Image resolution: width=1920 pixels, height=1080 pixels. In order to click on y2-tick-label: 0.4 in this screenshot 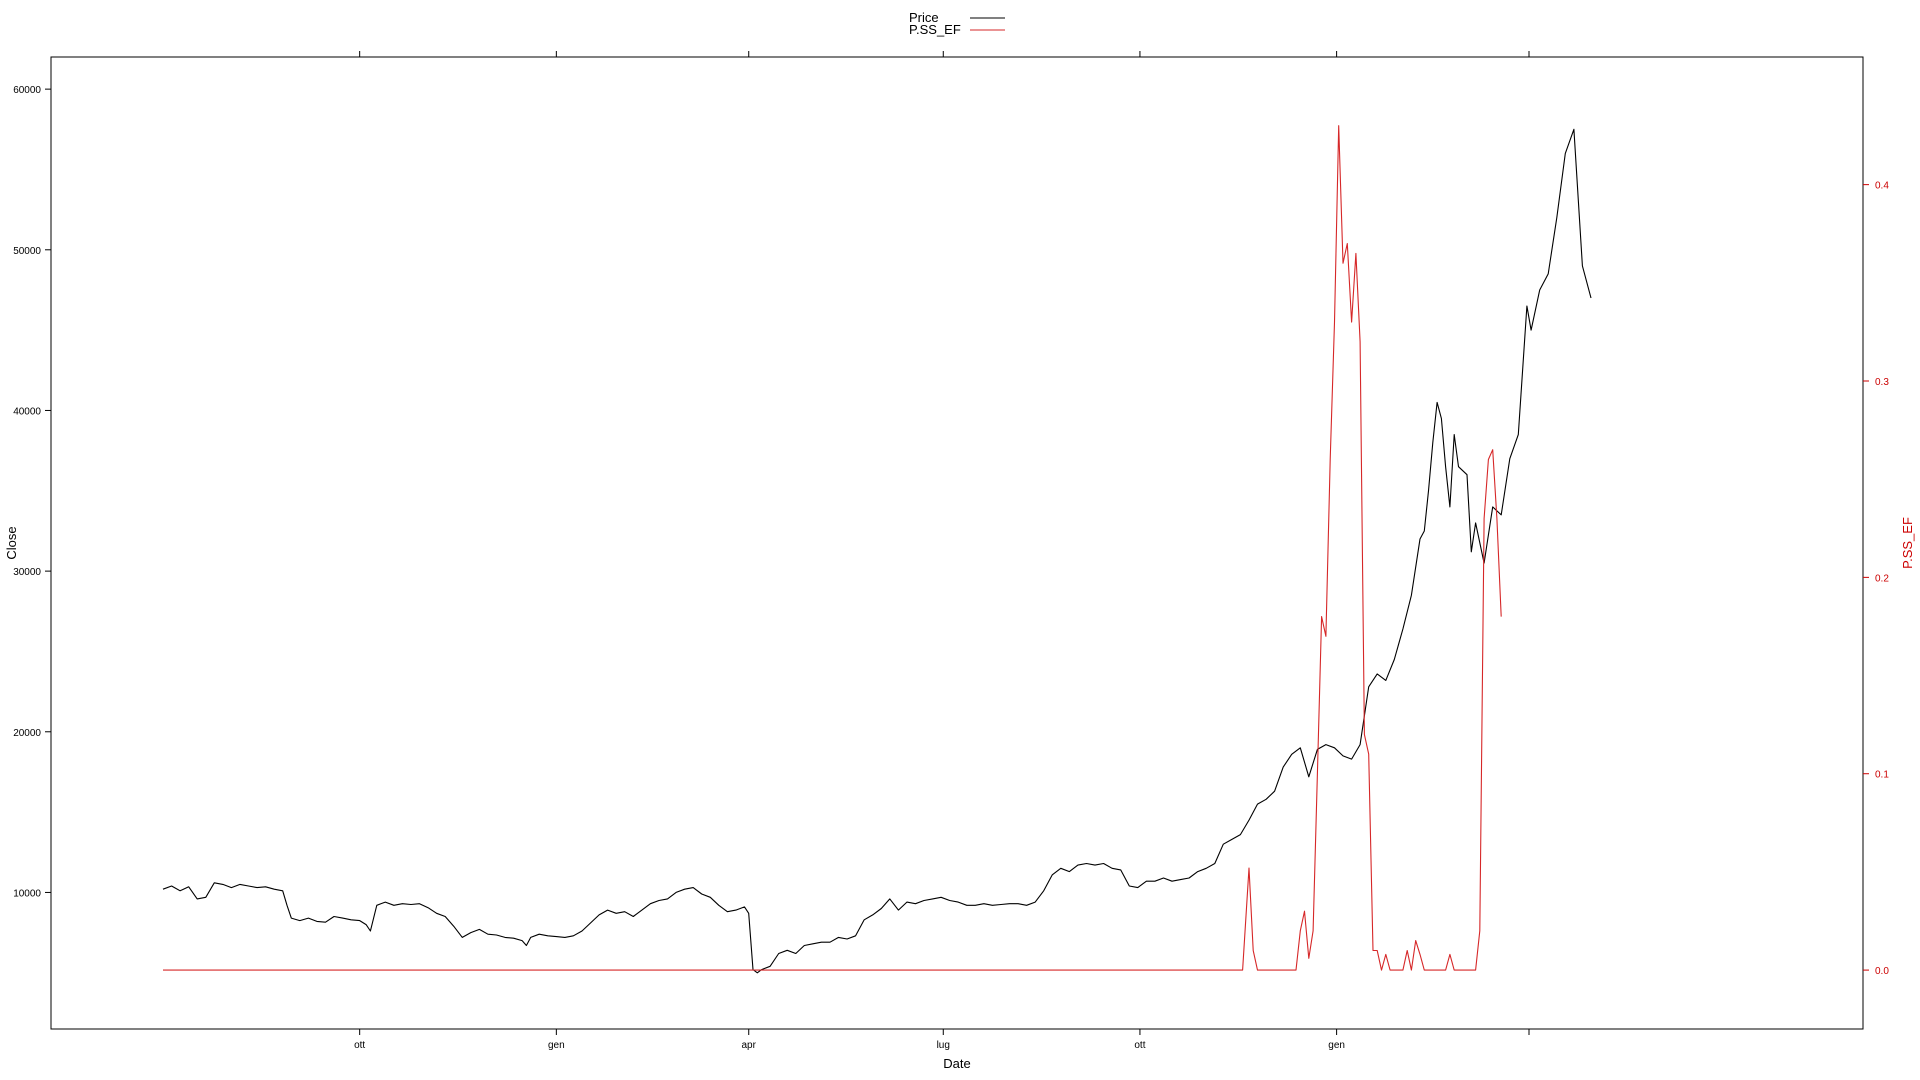, I will do `click(1882, 186)`.